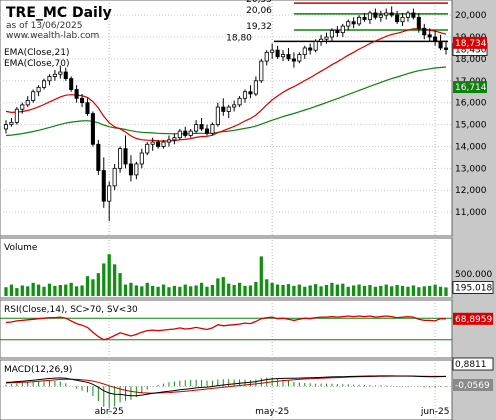  I want to click on price-last-tag-label: 18,430, so click(471, 50).